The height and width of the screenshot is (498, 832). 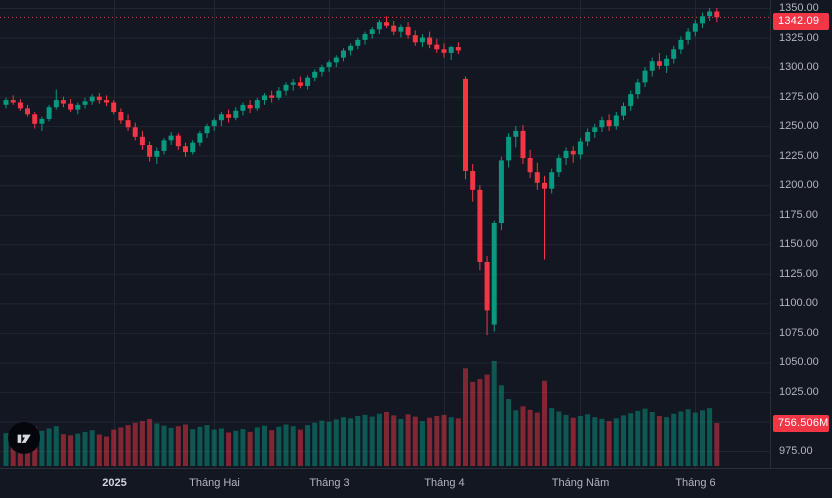 What do you see at coordinates (444, 483) in the screenshot?
I see `time-axis-label: Tháng 4` at bounding box center [444, 483].